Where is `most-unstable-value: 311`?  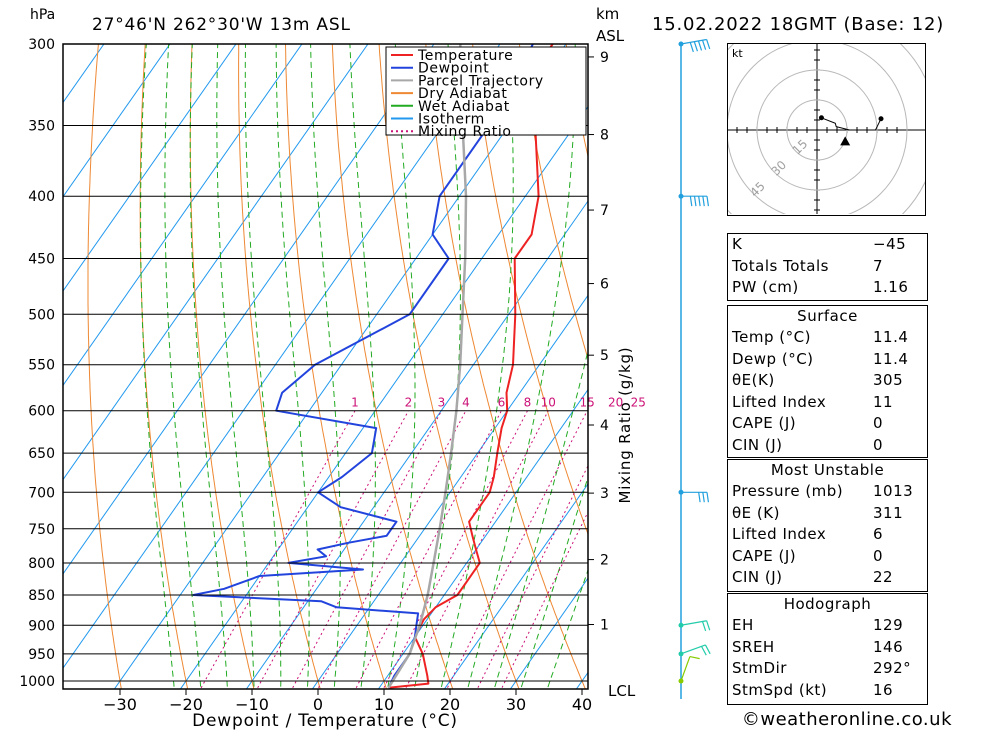 most-unstable-value: 311 is located at coordinates (888, 512).